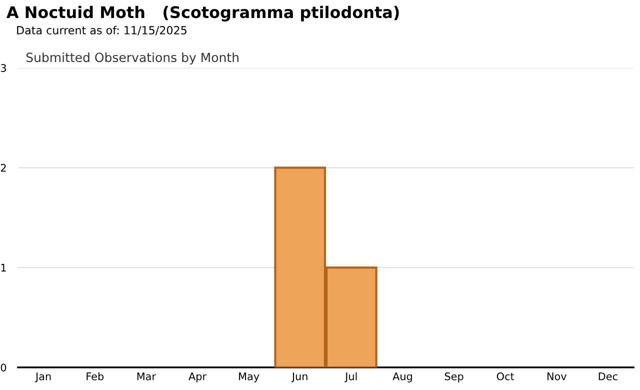  Describe the element at coordinates (3, 168) in the screenshot. I see `y-tick-label: 2` at that location.